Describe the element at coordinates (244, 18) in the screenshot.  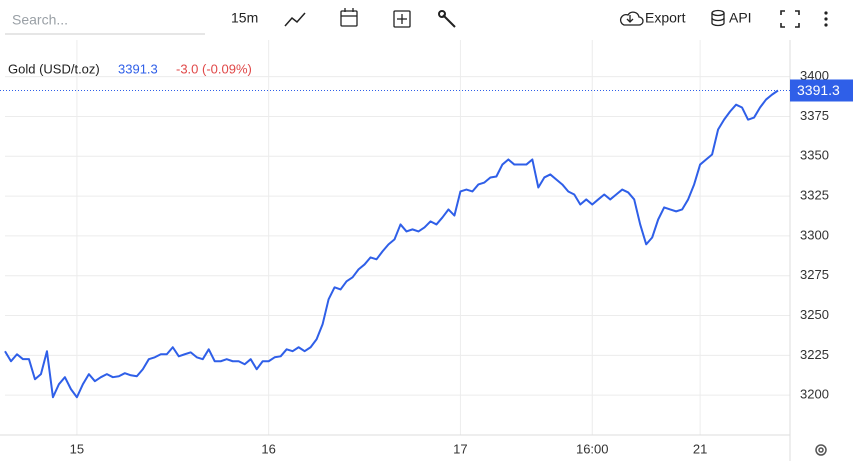
I see `interval-button: 15m` at that location.